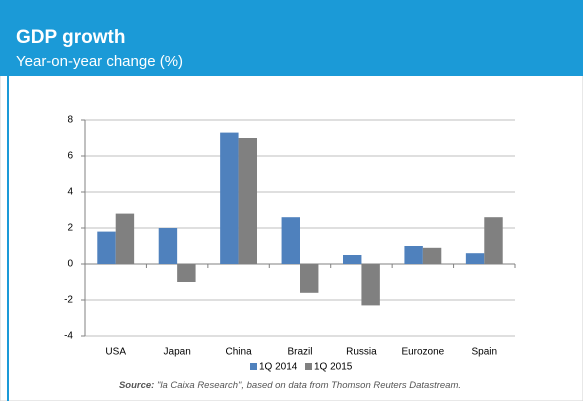 This screenshot has width=583, height=406. What do you see at coordinates (115, 352) in the screenshot?
I see `x-tick-label: USA` at bounding box center [115, 352].